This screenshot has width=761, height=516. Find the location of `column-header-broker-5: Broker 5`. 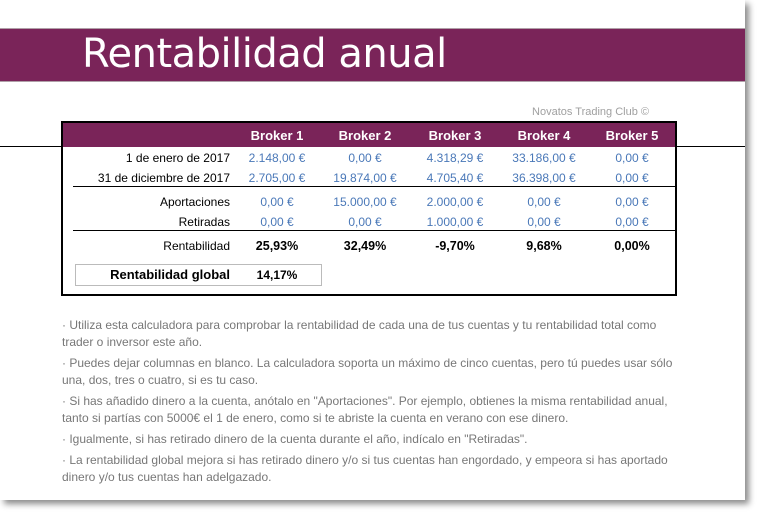

column-header-broker-5: Broker 5 is located at coordinates (632, 135).